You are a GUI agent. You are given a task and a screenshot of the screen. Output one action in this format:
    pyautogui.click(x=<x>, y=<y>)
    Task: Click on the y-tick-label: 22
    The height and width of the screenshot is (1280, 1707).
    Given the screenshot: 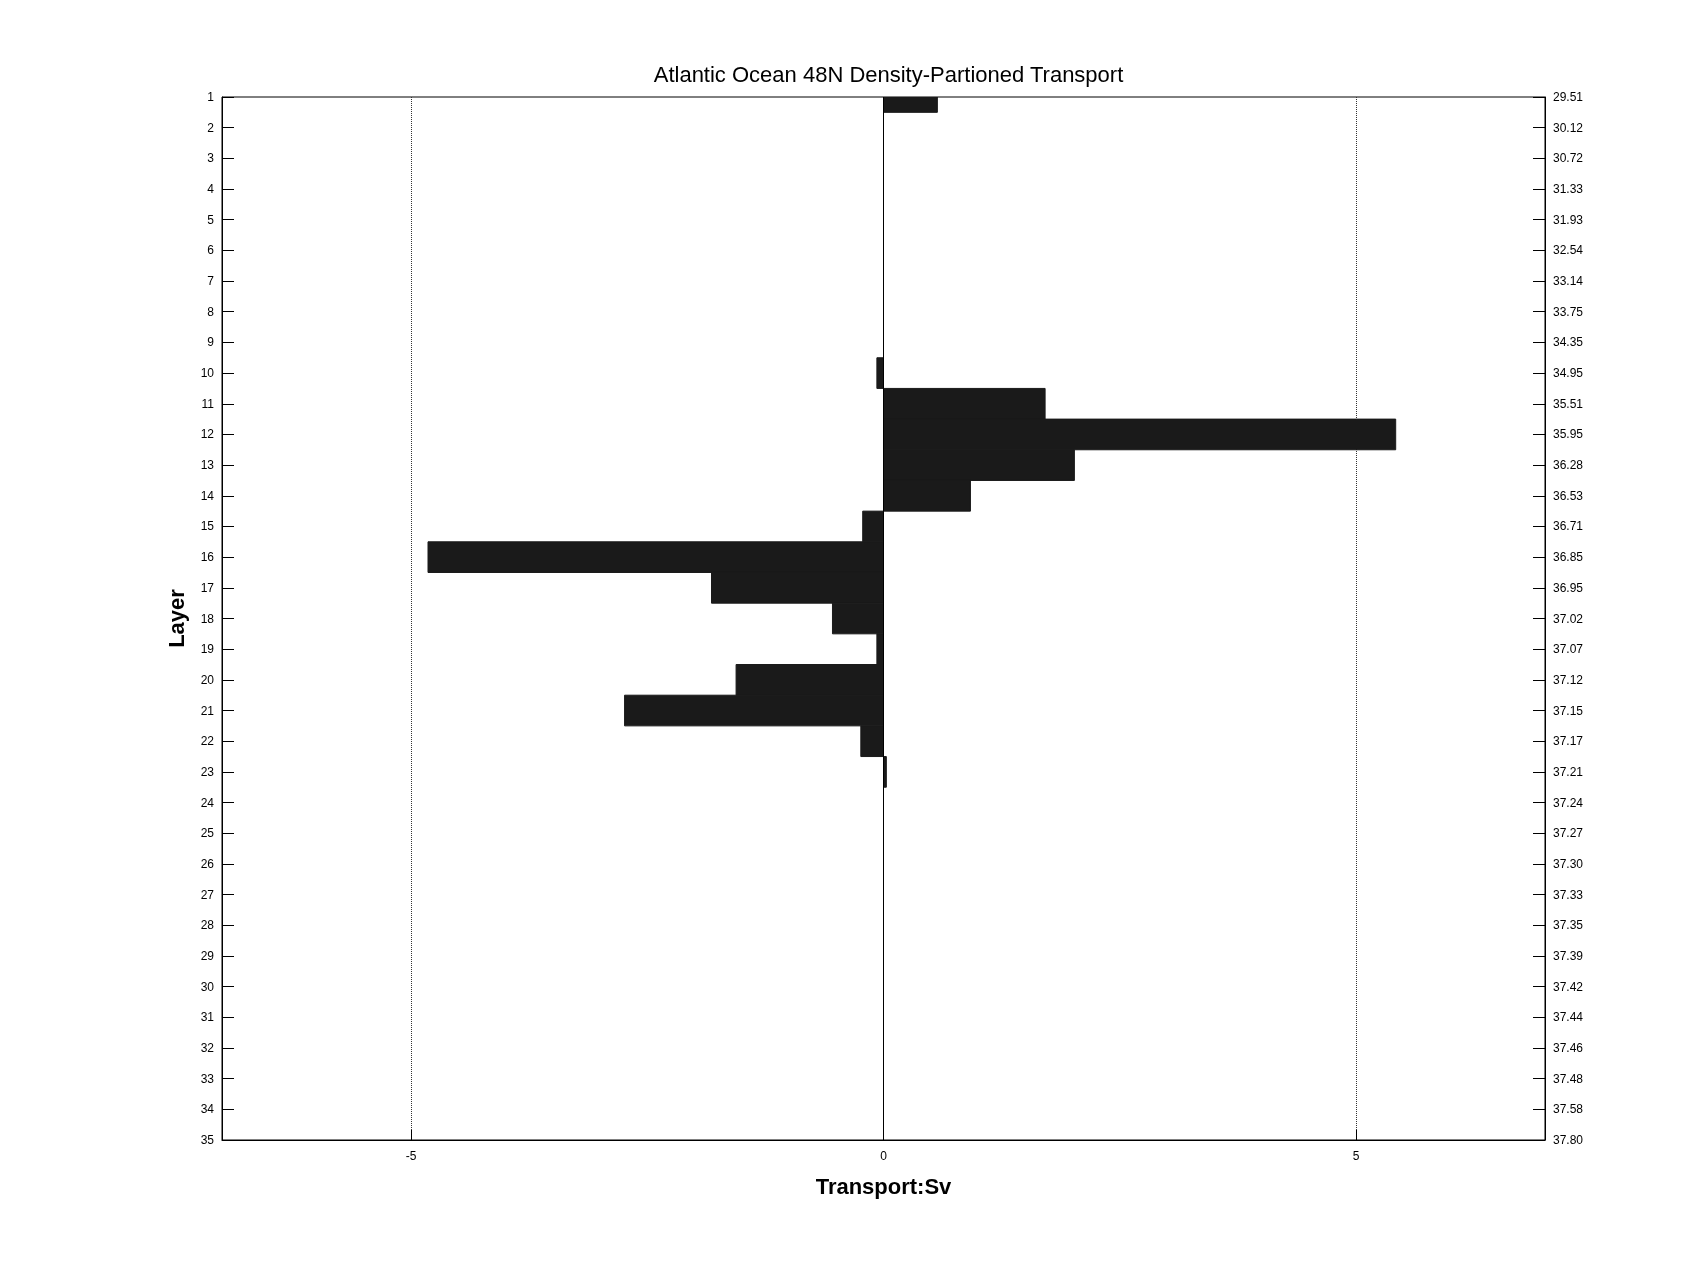 What is the action you would take?
    pyautogui.click(x=207, y=741)
    